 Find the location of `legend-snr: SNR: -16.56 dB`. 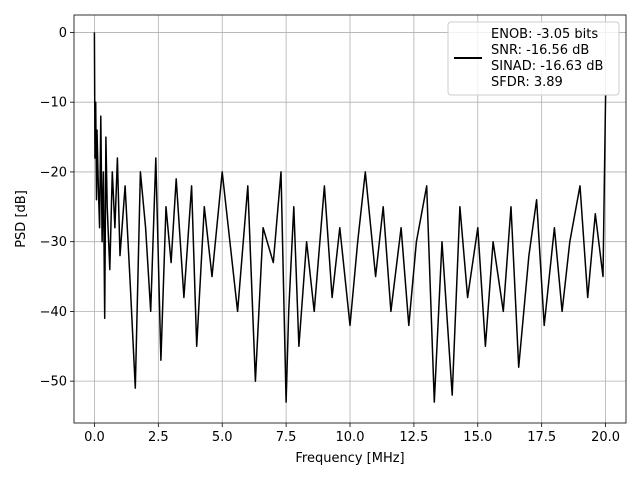

legend-snr: SNR: -16.56 dB is located at coordinates (540, 50).